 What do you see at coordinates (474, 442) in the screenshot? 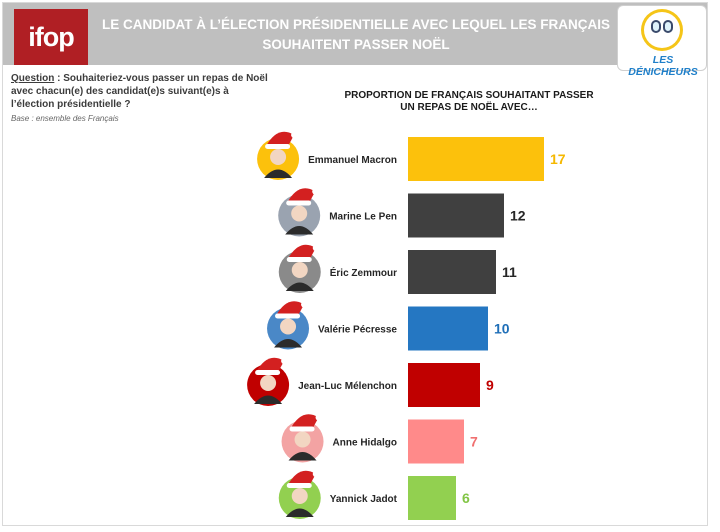
I see `bar-value-label-5: 7` at bounding box center [474, 442].